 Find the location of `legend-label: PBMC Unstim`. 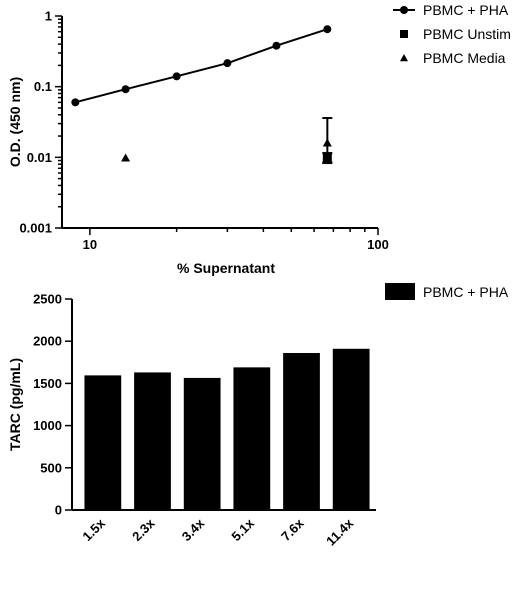

legend-label: PBMC Unstim is located at coordinates (467, 34).